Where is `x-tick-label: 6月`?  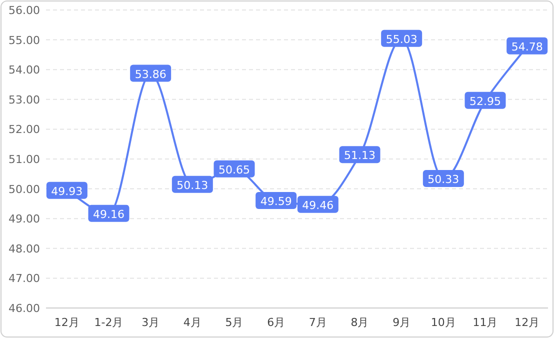 x-tick-label: 6月 is located at coordinates (276, 322).